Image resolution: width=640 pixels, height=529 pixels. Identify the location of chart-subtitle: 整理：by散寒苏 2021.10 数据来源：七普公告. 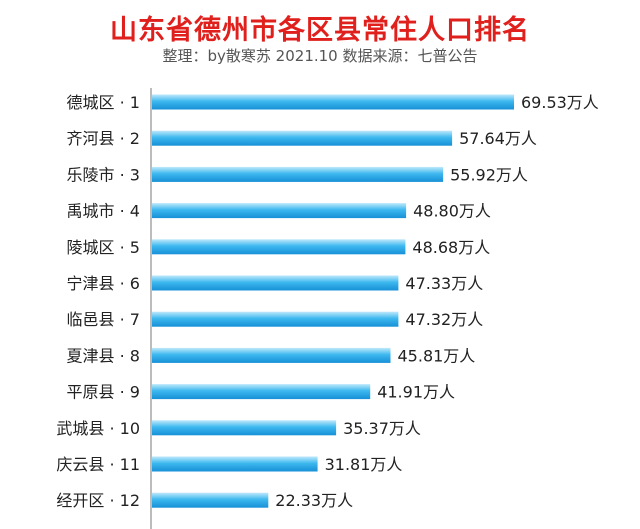
(320, 56).